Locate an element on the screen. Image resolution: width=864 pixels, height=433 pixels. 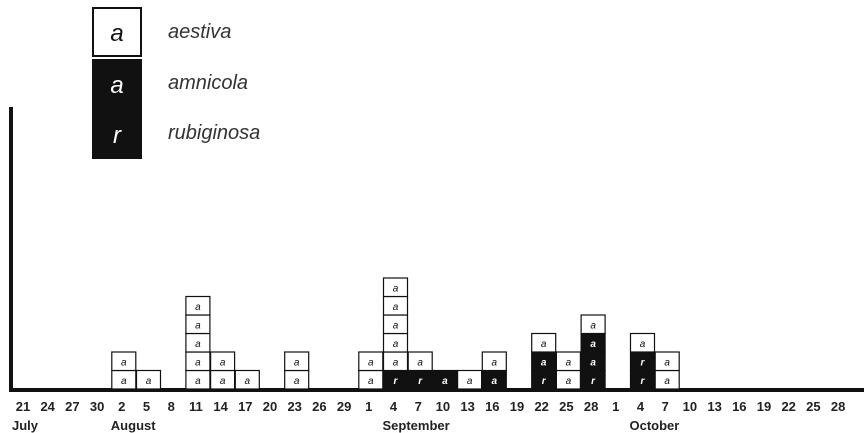
x-tick-label: 26 is located at coordinates (319, 406).